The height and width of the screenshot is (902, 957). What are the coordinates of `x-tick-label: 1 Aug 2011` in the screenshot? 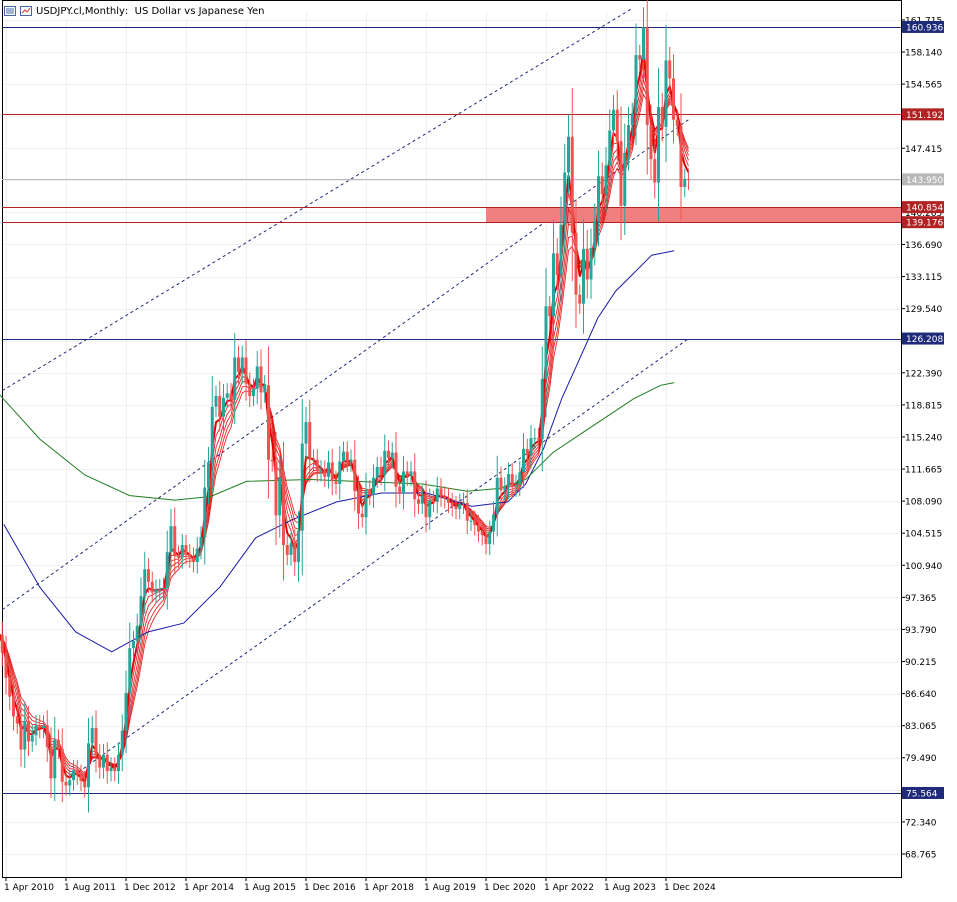 It's located at (90, 888).